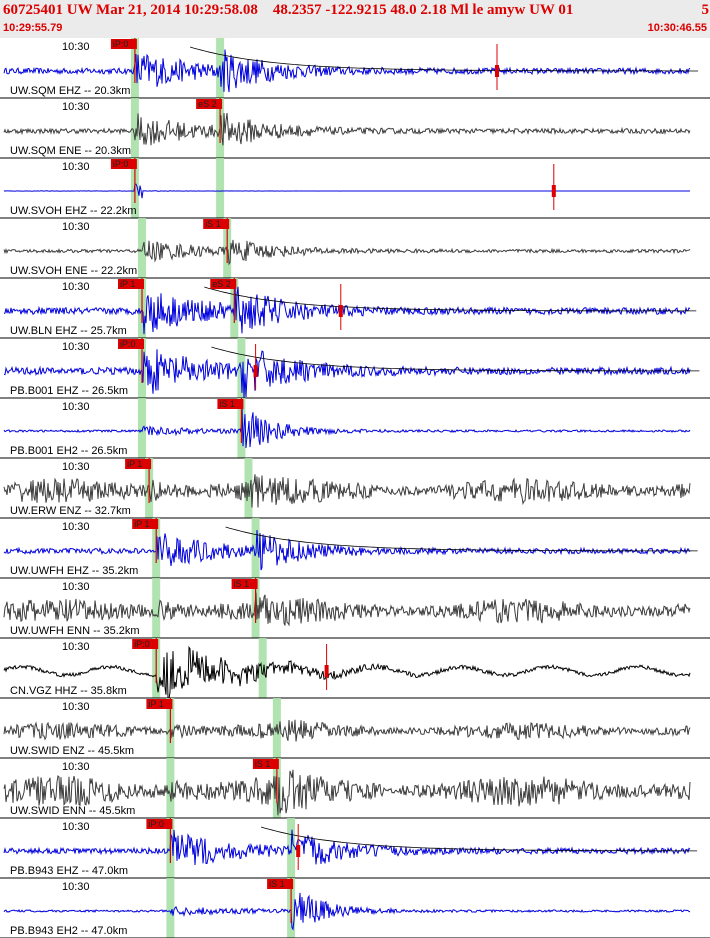 The height and width of the screenshot is (938, 710). Describe the element at coordinates (70, 91) in the screenshot. I see `trace-station-label: UW.SQM EHZ -- 20.3km` at that location.